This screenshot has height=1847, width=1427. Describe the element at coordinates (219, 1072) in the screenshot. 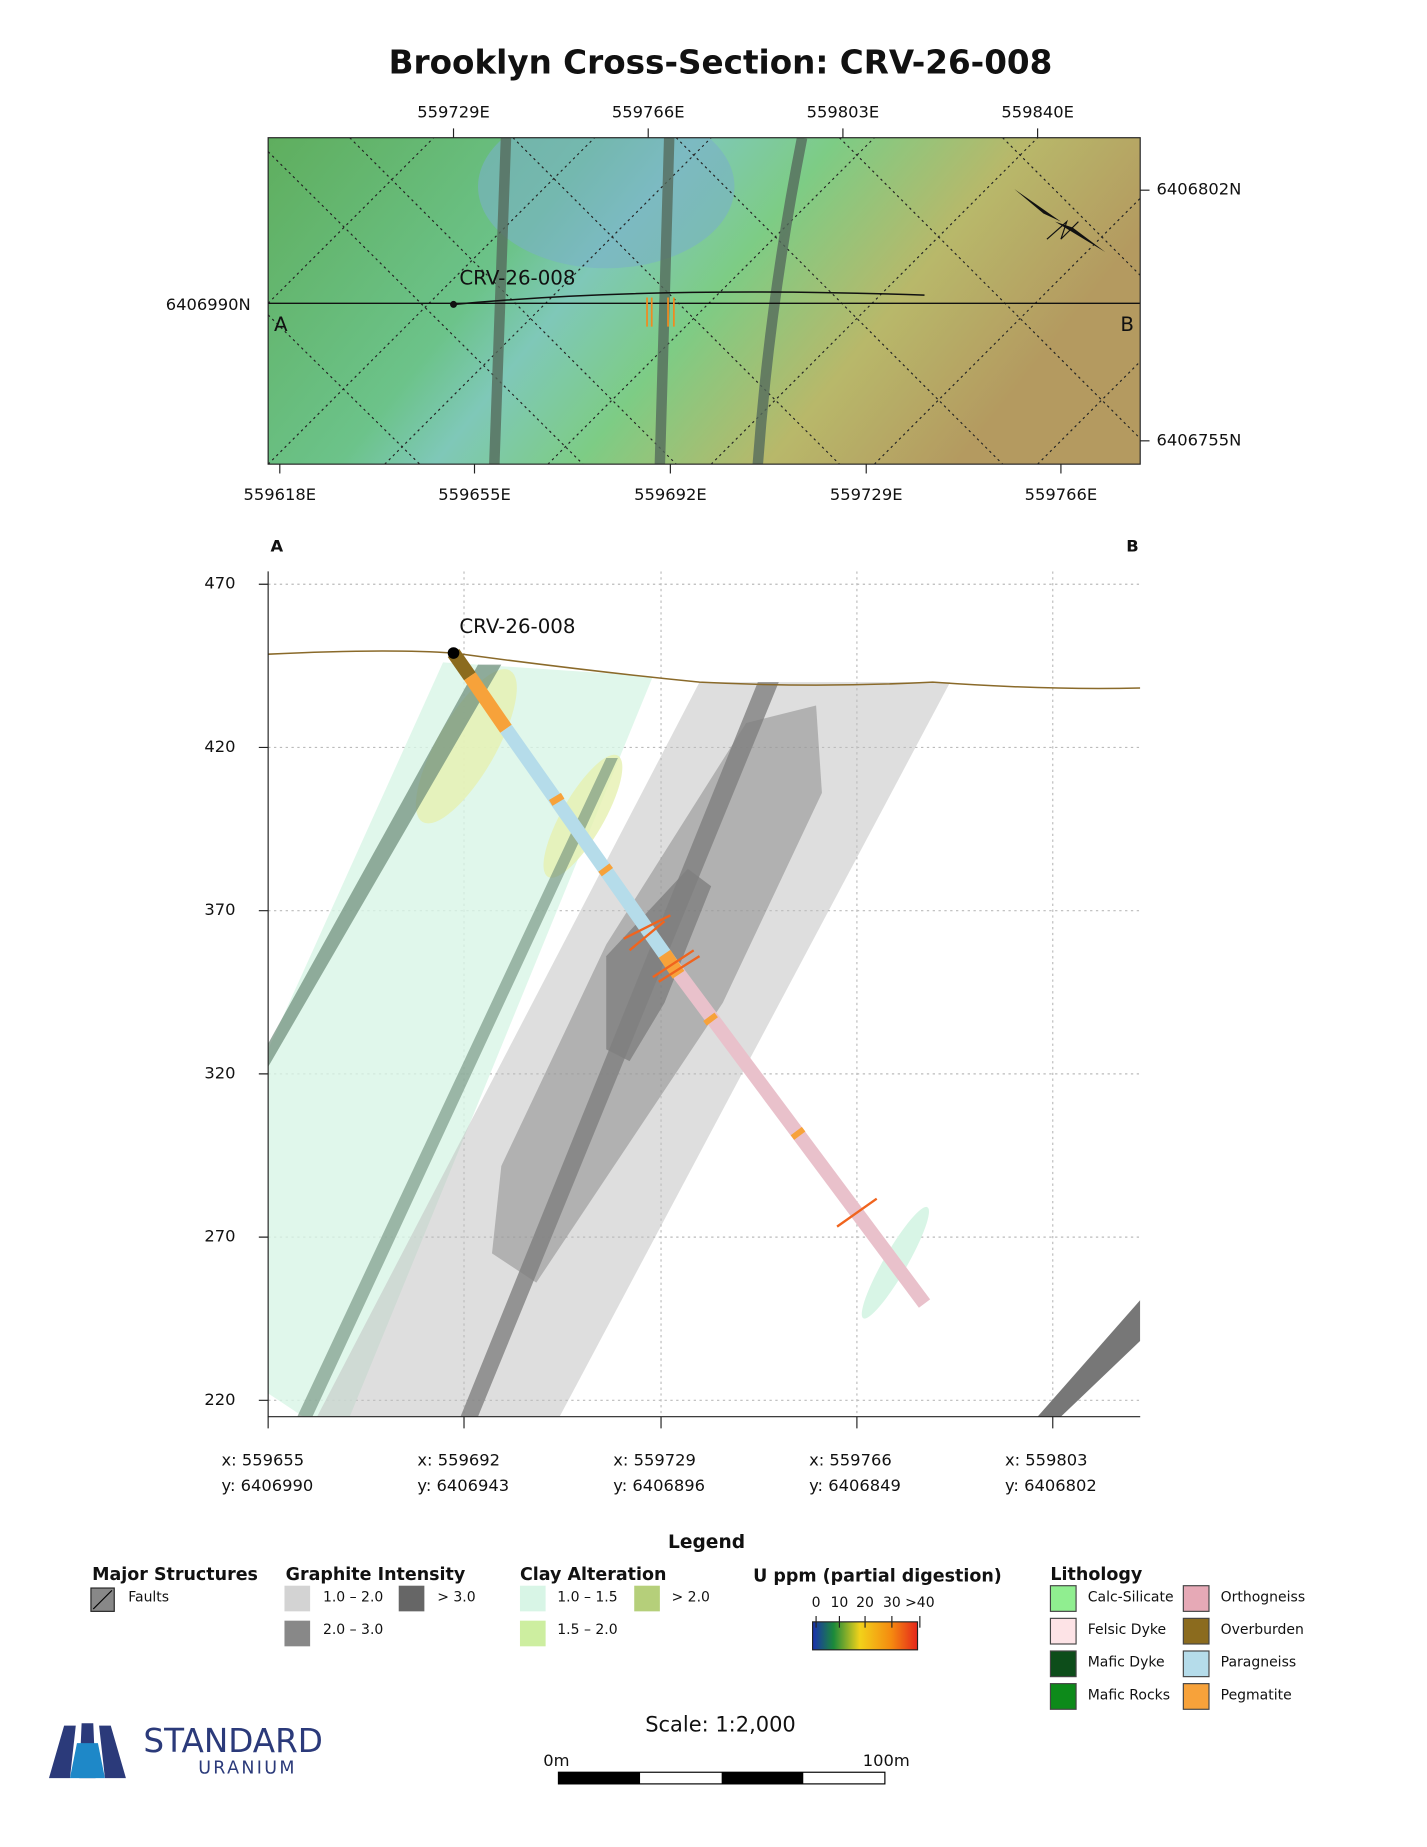

I see `y-tick-label: 320` at that location.